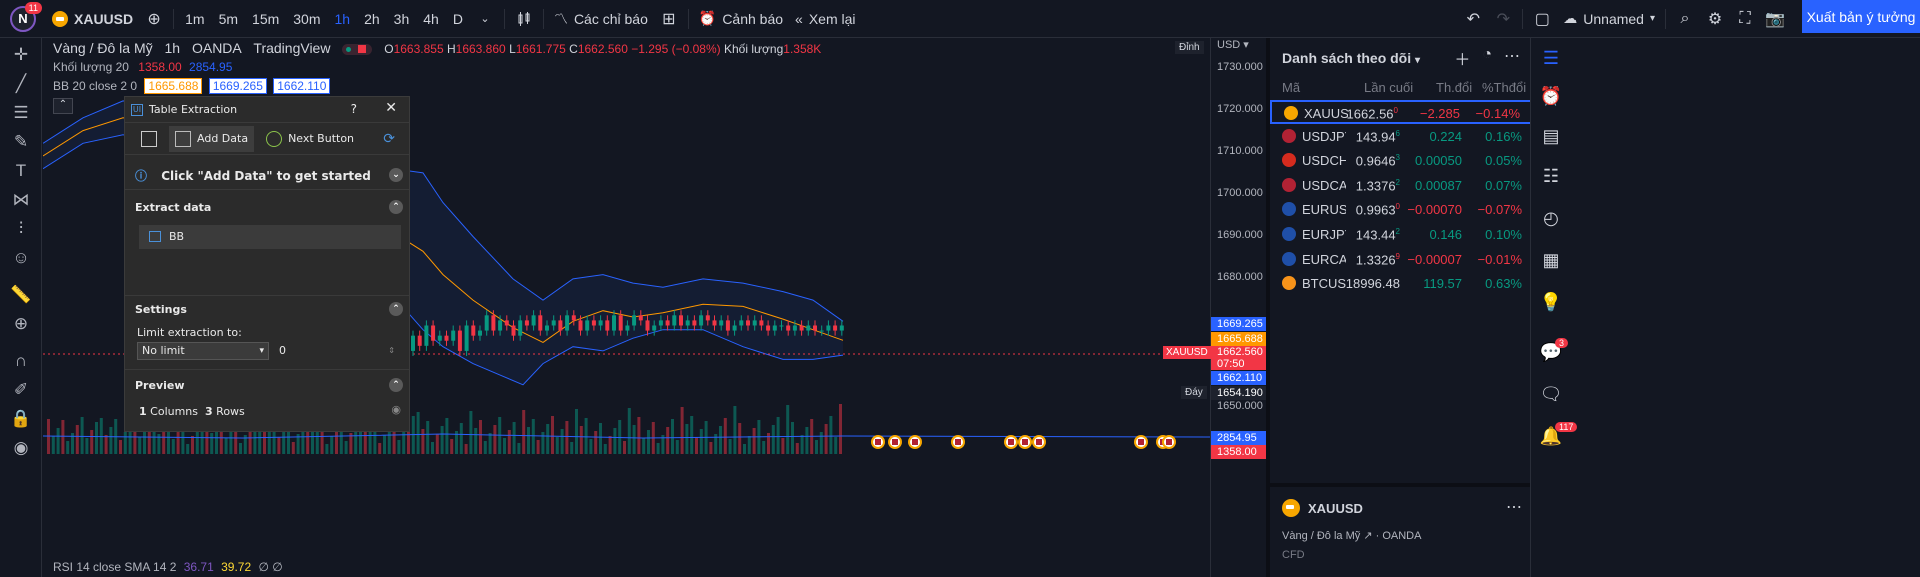  Describe the element at coordinates (270, 237) in the screenshot. I see `extract-item-bb: BB` at that location.